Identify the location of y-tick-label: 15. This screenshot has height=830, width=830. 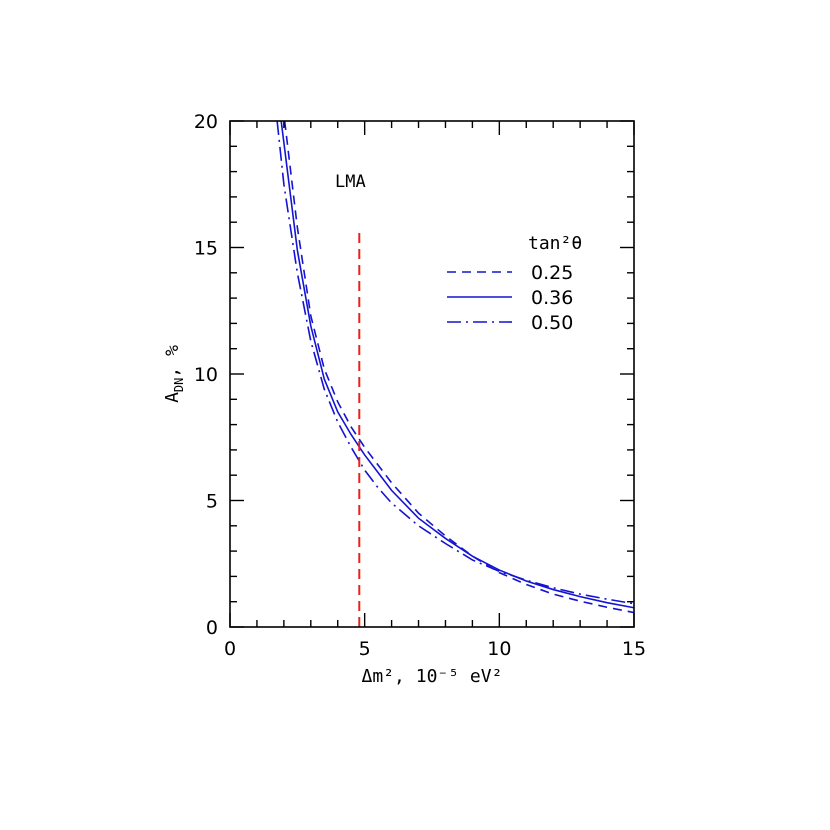
(206, 249).